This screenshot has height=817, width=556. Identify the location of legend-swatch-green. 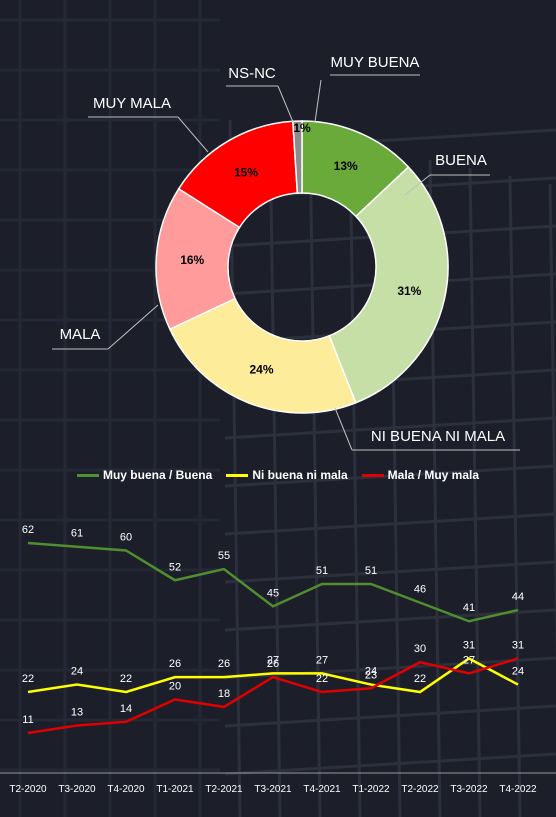
(87, 475).